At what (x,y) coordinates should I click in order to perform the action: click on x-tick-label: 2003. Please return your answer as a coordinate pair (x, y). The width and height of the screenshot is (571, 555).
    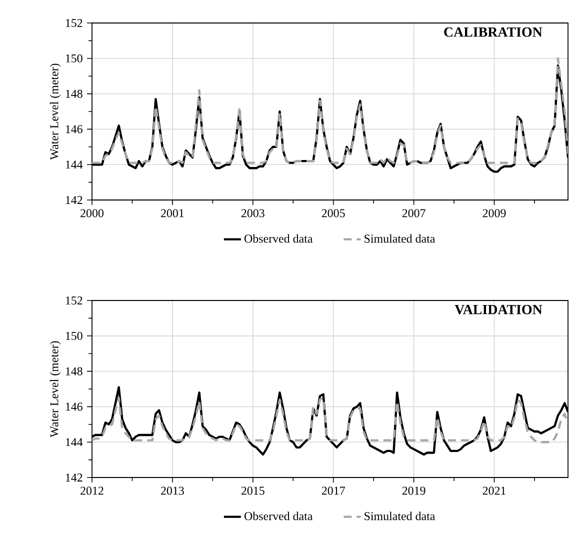
    Looking at the image, I should click on (252, 213).